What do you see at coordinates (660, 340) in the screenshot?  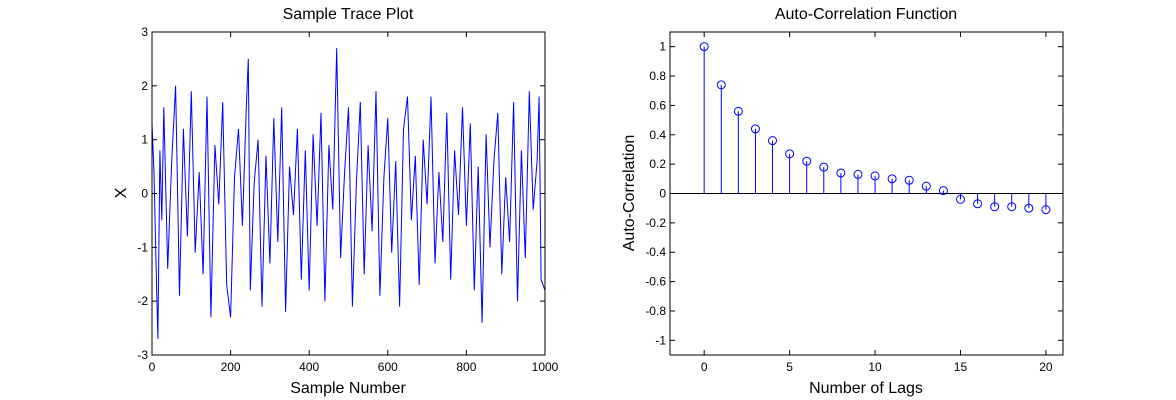 I see `acf-y-tick-label: -1` at bounding box center [660, 340].